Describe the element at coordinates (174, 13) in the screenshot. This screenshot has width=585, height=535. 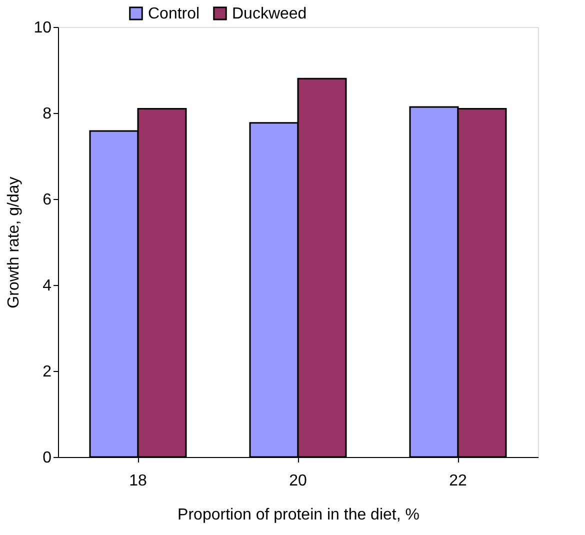
I see `legend-label: Control` at that location.